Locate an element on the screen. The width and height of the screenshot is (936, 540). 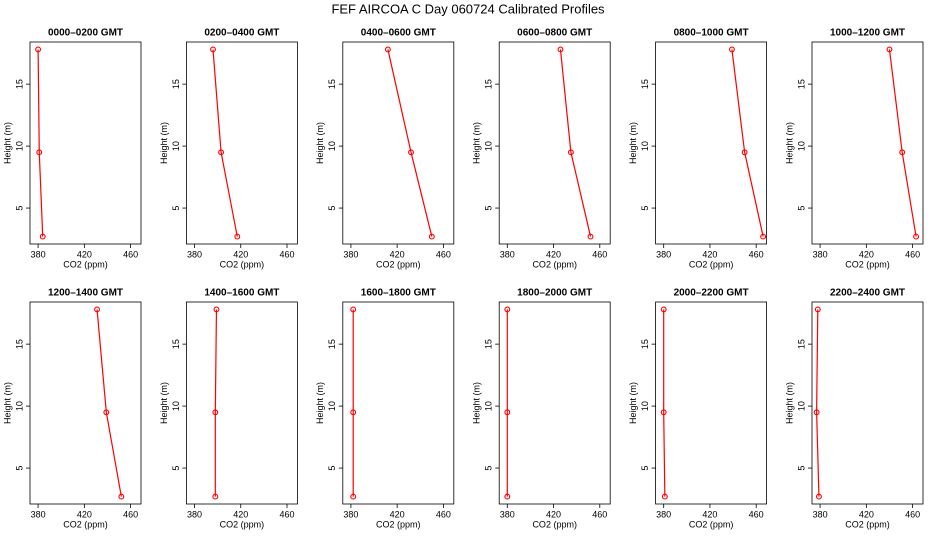
panel-title: 0200–0400 GMT is located at coordinates (241, 33).